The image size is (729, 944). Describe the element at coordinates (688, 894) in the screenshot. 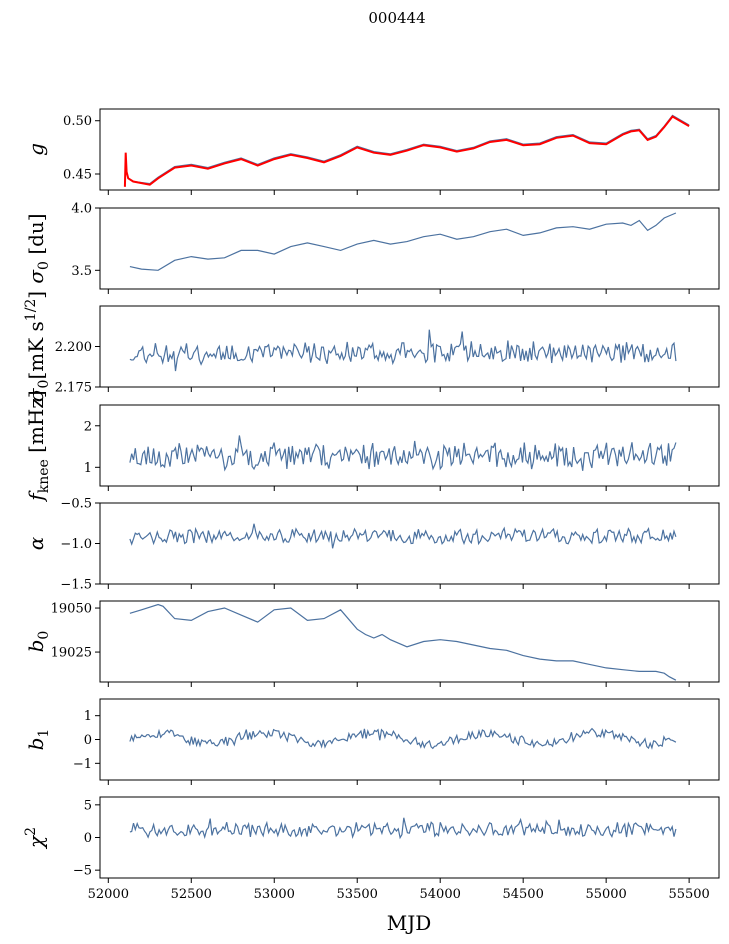

I see `xtick-label: 55500` at that location.